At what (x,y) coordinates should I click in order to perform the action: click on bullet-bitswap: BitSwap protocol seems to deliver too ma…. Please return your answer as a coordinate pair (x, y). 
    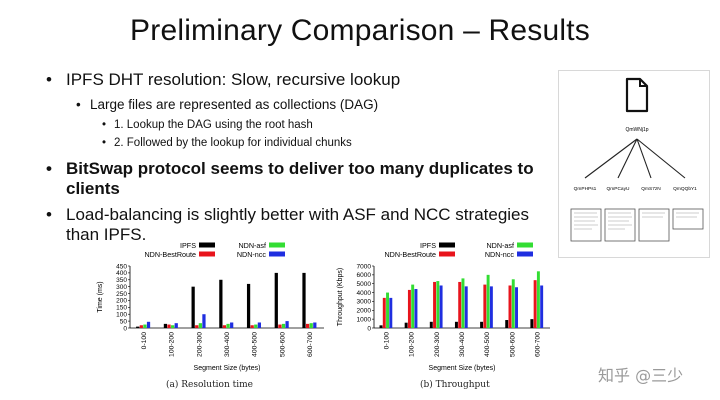
    Looking at the image, I should click on (296, 179).